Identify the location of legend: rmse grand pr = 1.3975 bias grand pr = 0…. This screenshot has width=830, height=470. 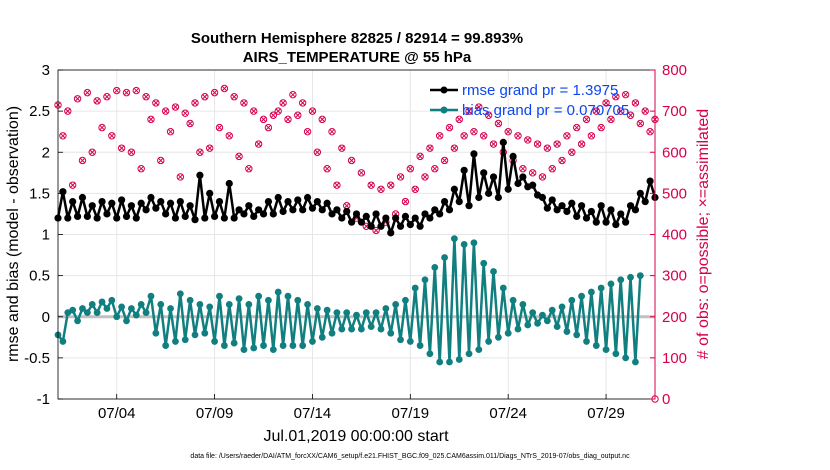
(529, 100).